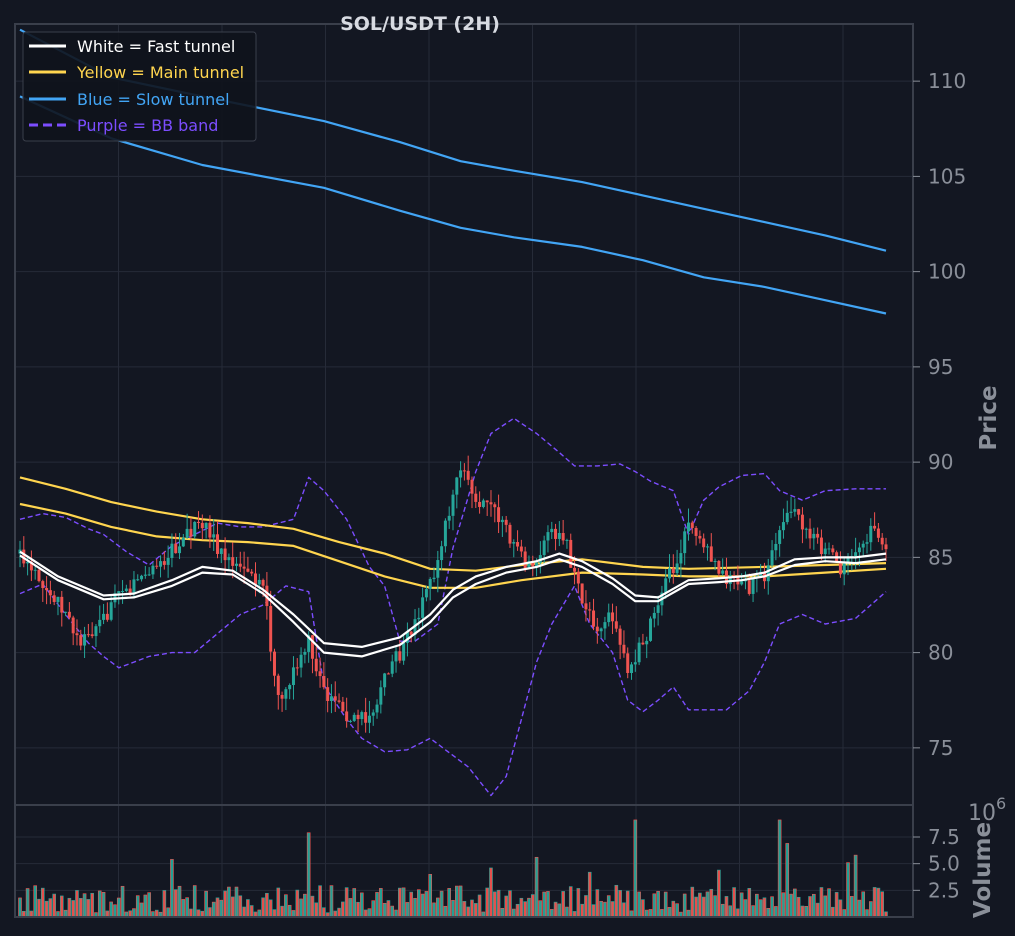  Describe the element at coordinates (947, 81) in the screenshot. I see `price-tick-label: 110` at that location.